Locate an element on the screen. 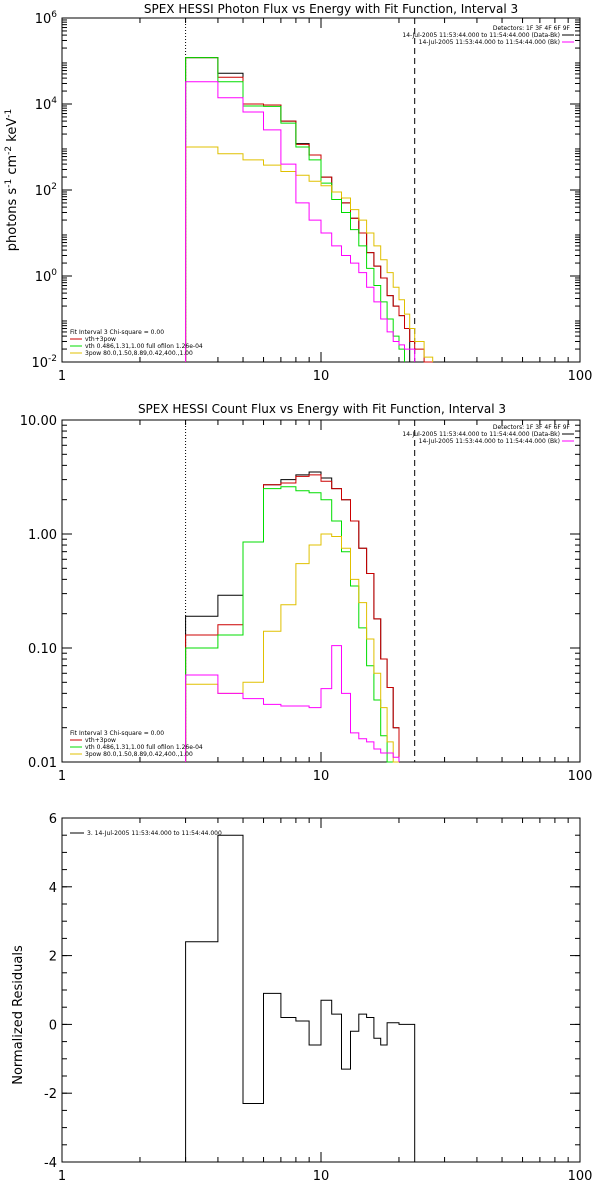  y-tick-label: 10⁰ is located at coordinates (46, 276).